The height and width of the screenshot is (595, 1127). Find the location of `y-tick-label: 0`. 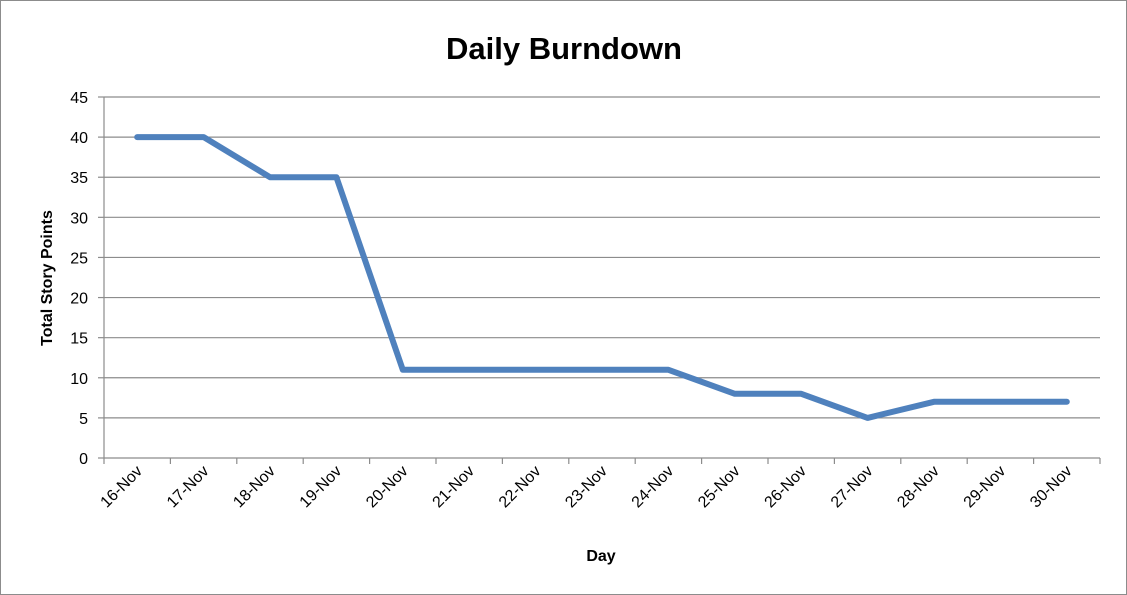

y-tick-label: 0 is located at coordinates (83, 459).